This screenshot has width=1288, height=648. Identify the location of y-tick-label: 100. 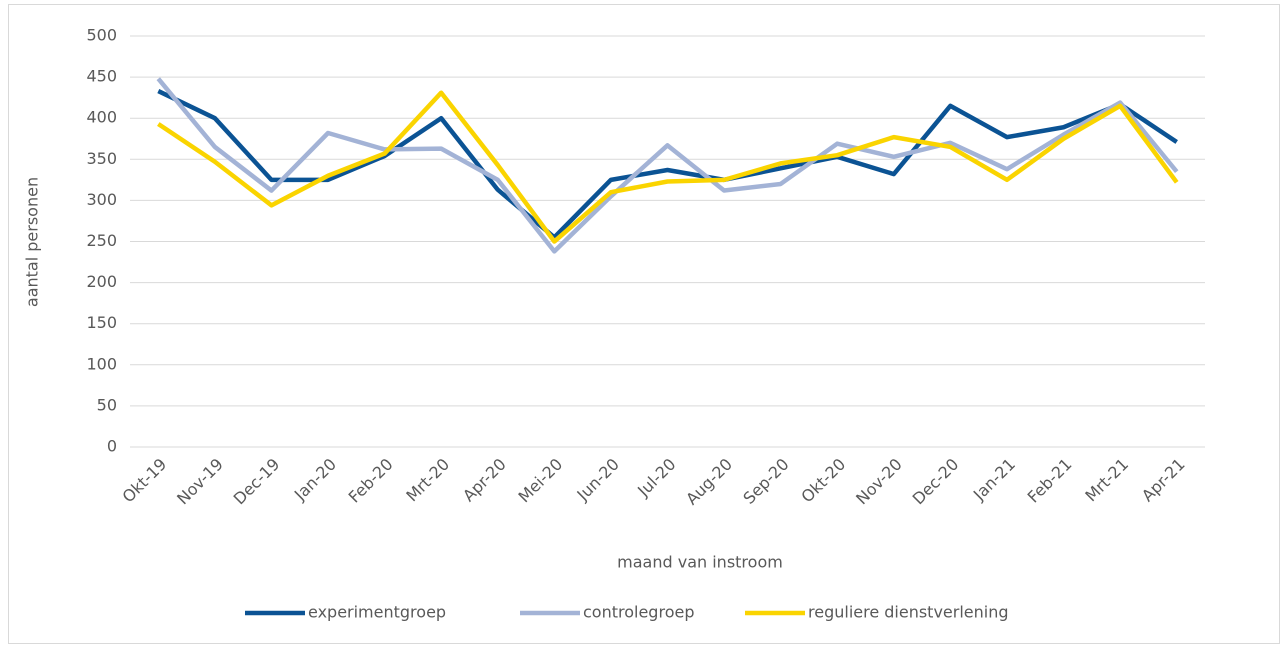
(101, 363).